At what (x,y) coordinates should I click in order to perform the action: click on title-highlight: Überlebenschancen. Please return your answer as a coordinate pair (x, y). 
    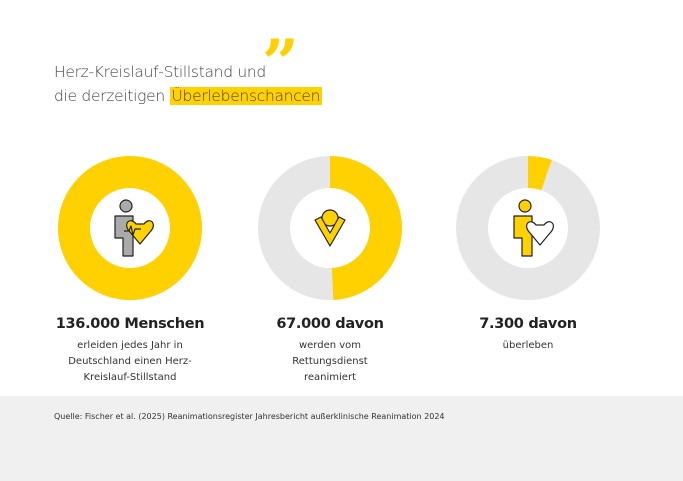
    Looking at the image, I should click on (246, 96).